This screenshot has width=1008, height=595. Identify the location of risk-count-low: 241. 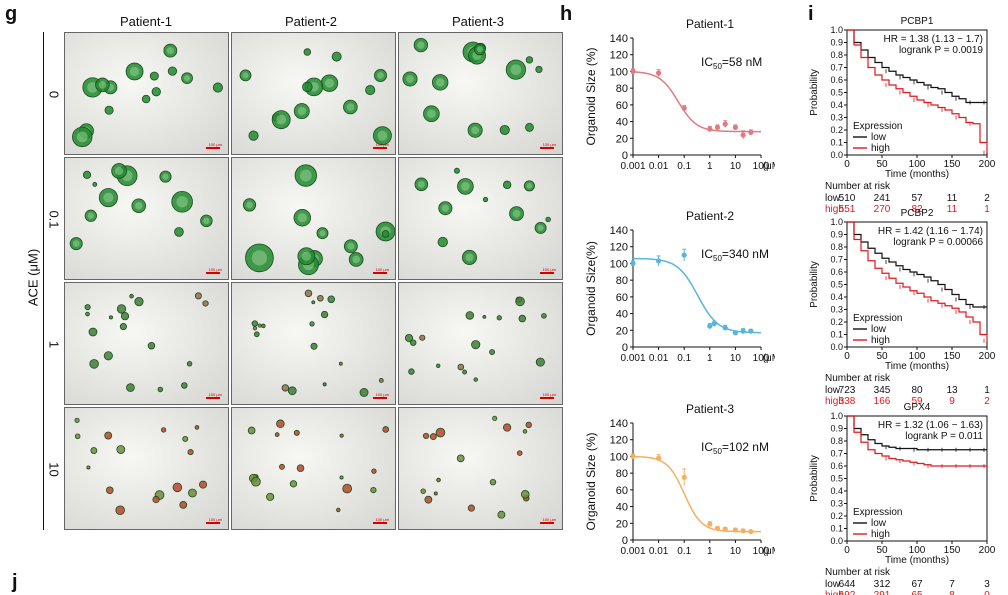
(882, 198).